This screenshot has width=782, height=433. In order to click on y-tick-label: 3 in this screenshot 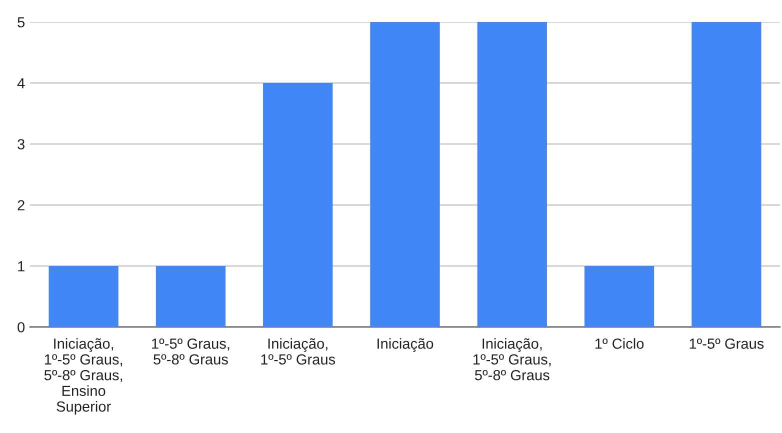, I will do `click(21, 144)`.